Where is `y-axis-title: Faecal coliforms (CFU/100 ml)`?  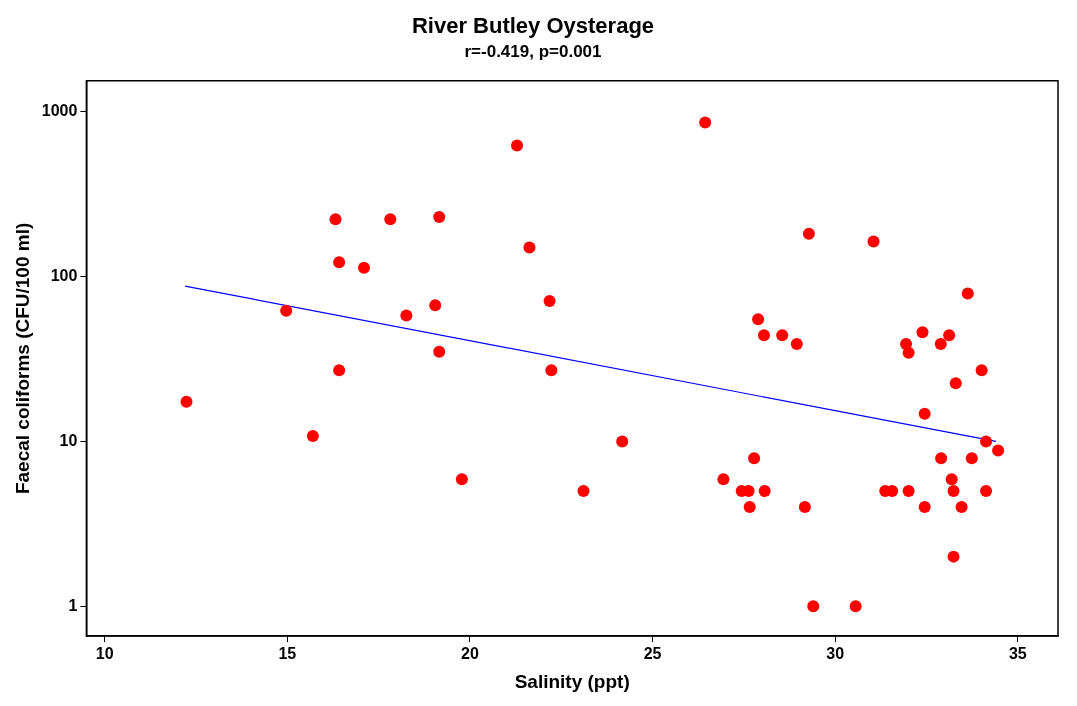
y-axis-title: Faecal coliforms (CFU/100 ml) is located at coordinates (22, 358).